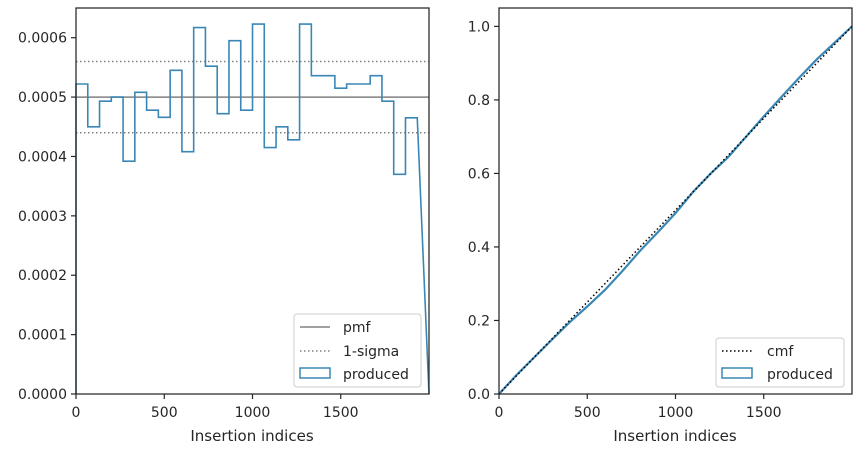  I want to click on right-x-tick-label: 1500, so click(764, 413).